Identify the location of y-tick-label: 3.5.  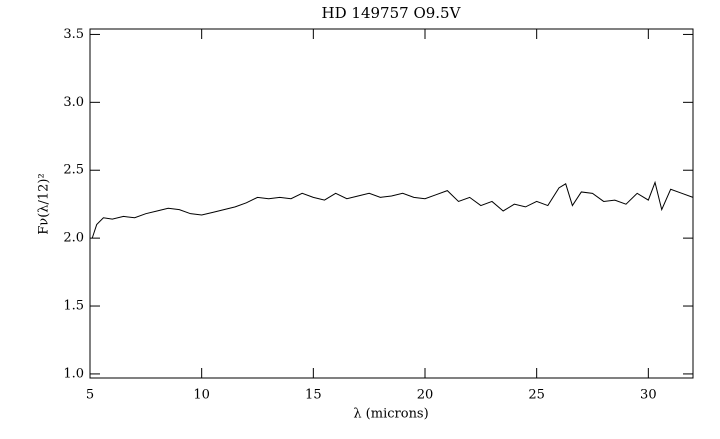
(73, 34).